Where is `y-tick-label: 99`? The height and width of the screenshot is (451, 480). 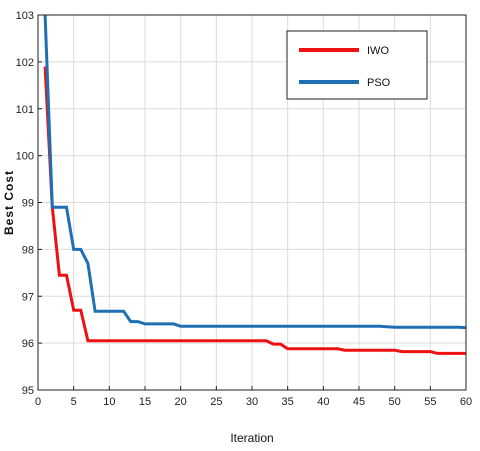 y-tick-label: 99 is located at coordinates (28, 204).